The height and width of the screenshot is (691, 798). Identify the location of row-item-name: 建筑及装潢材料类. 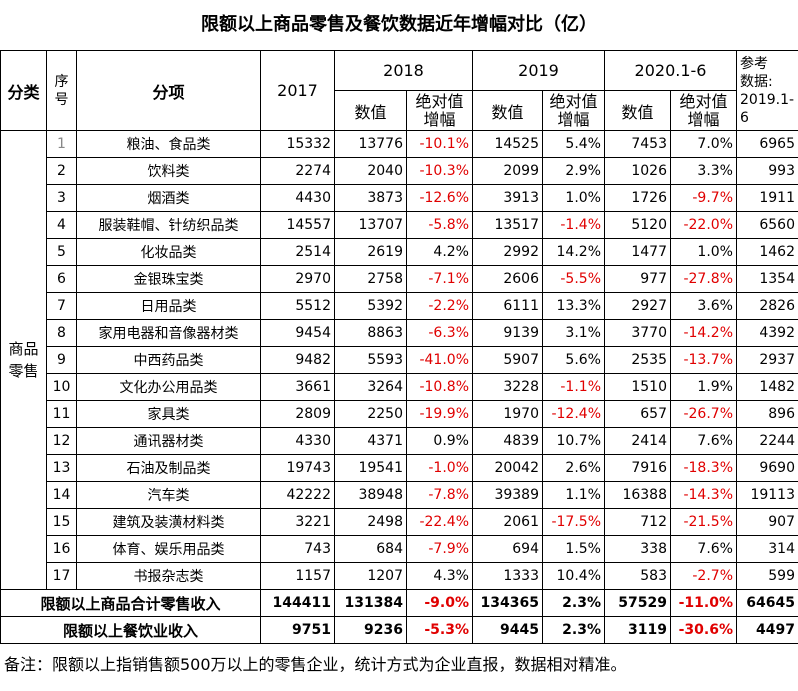
(168, 522).